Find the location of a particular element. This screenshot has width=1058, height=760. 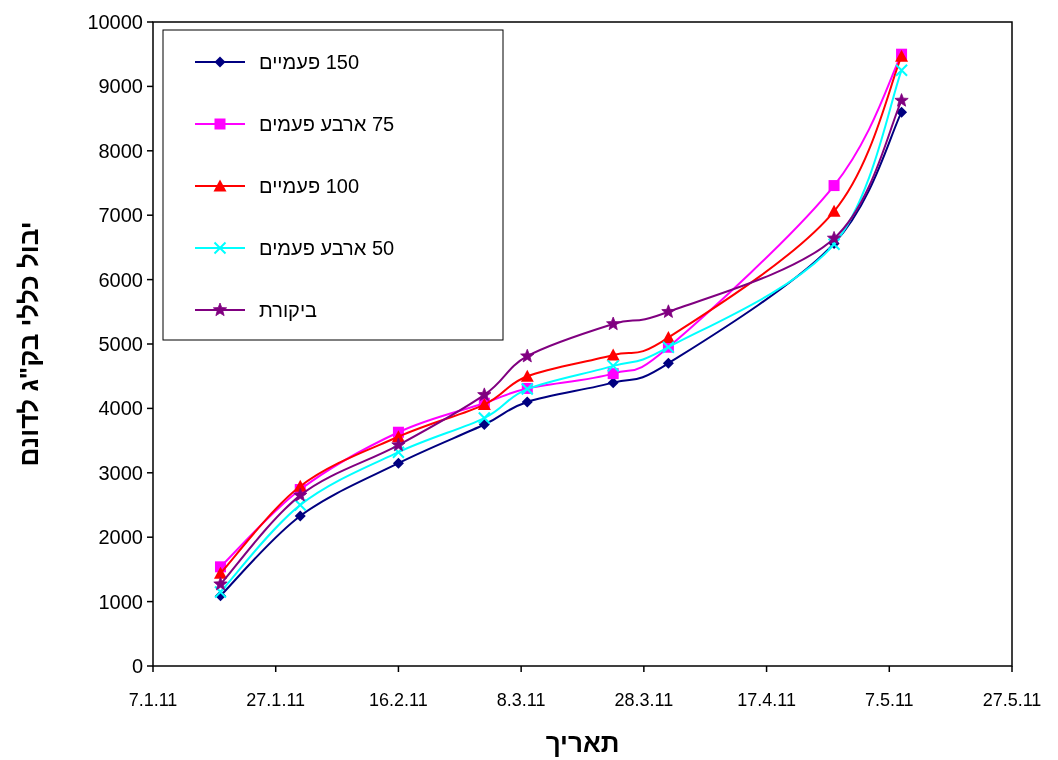

y-tick-label: 4000 is located at coordinates (120, 408).